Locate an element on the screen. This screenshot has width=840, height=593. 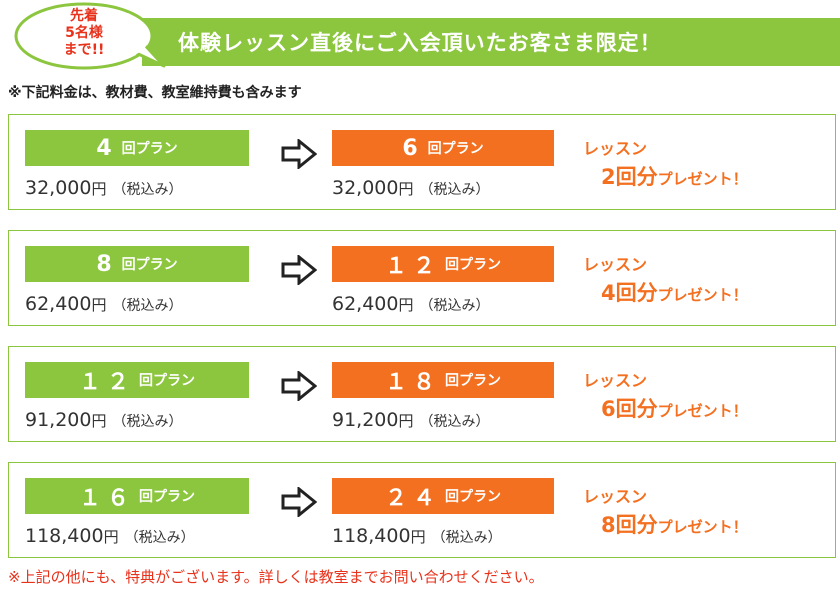
price-to: 62,400円 （税込み） is located at coordinates (411, 304).